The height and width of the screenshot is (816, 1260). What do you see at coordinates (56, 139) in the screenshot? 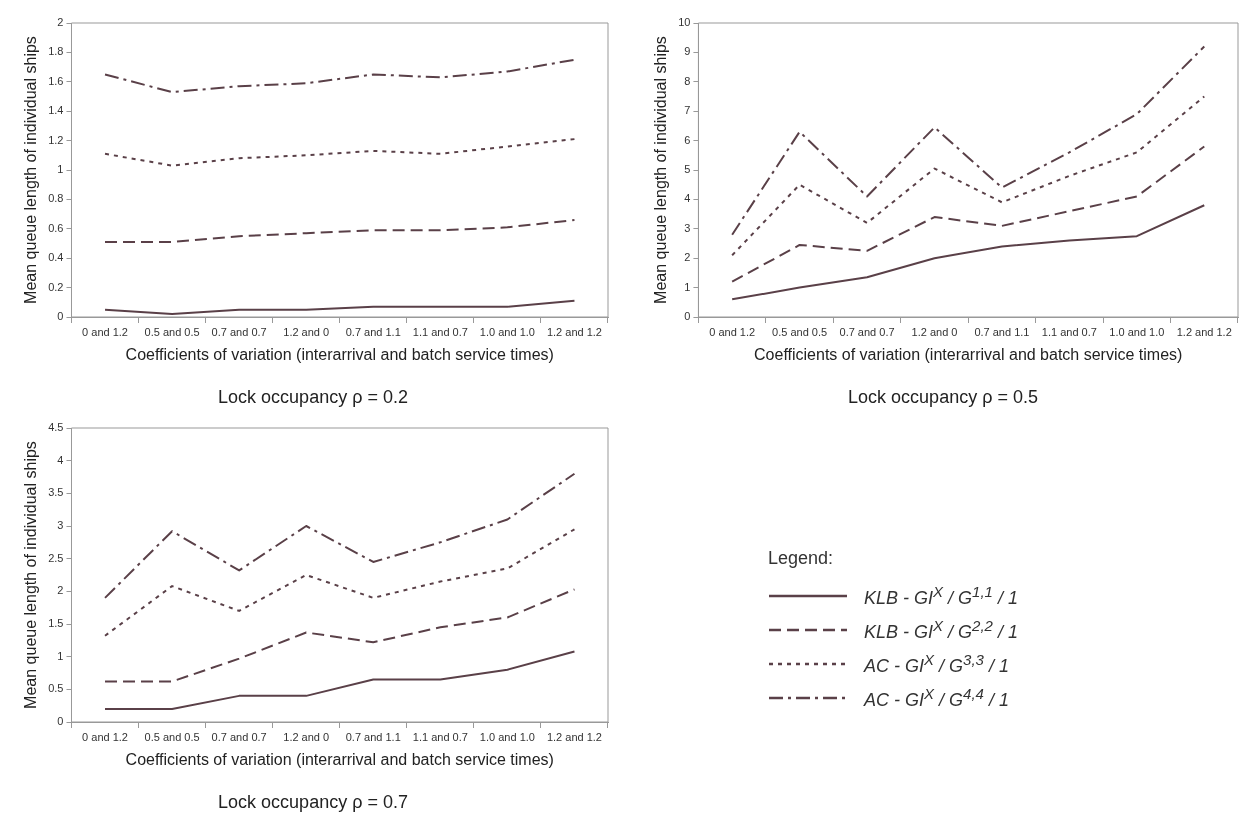
I see `y-tick-label: 1.2` at bounding box center [56, 139].